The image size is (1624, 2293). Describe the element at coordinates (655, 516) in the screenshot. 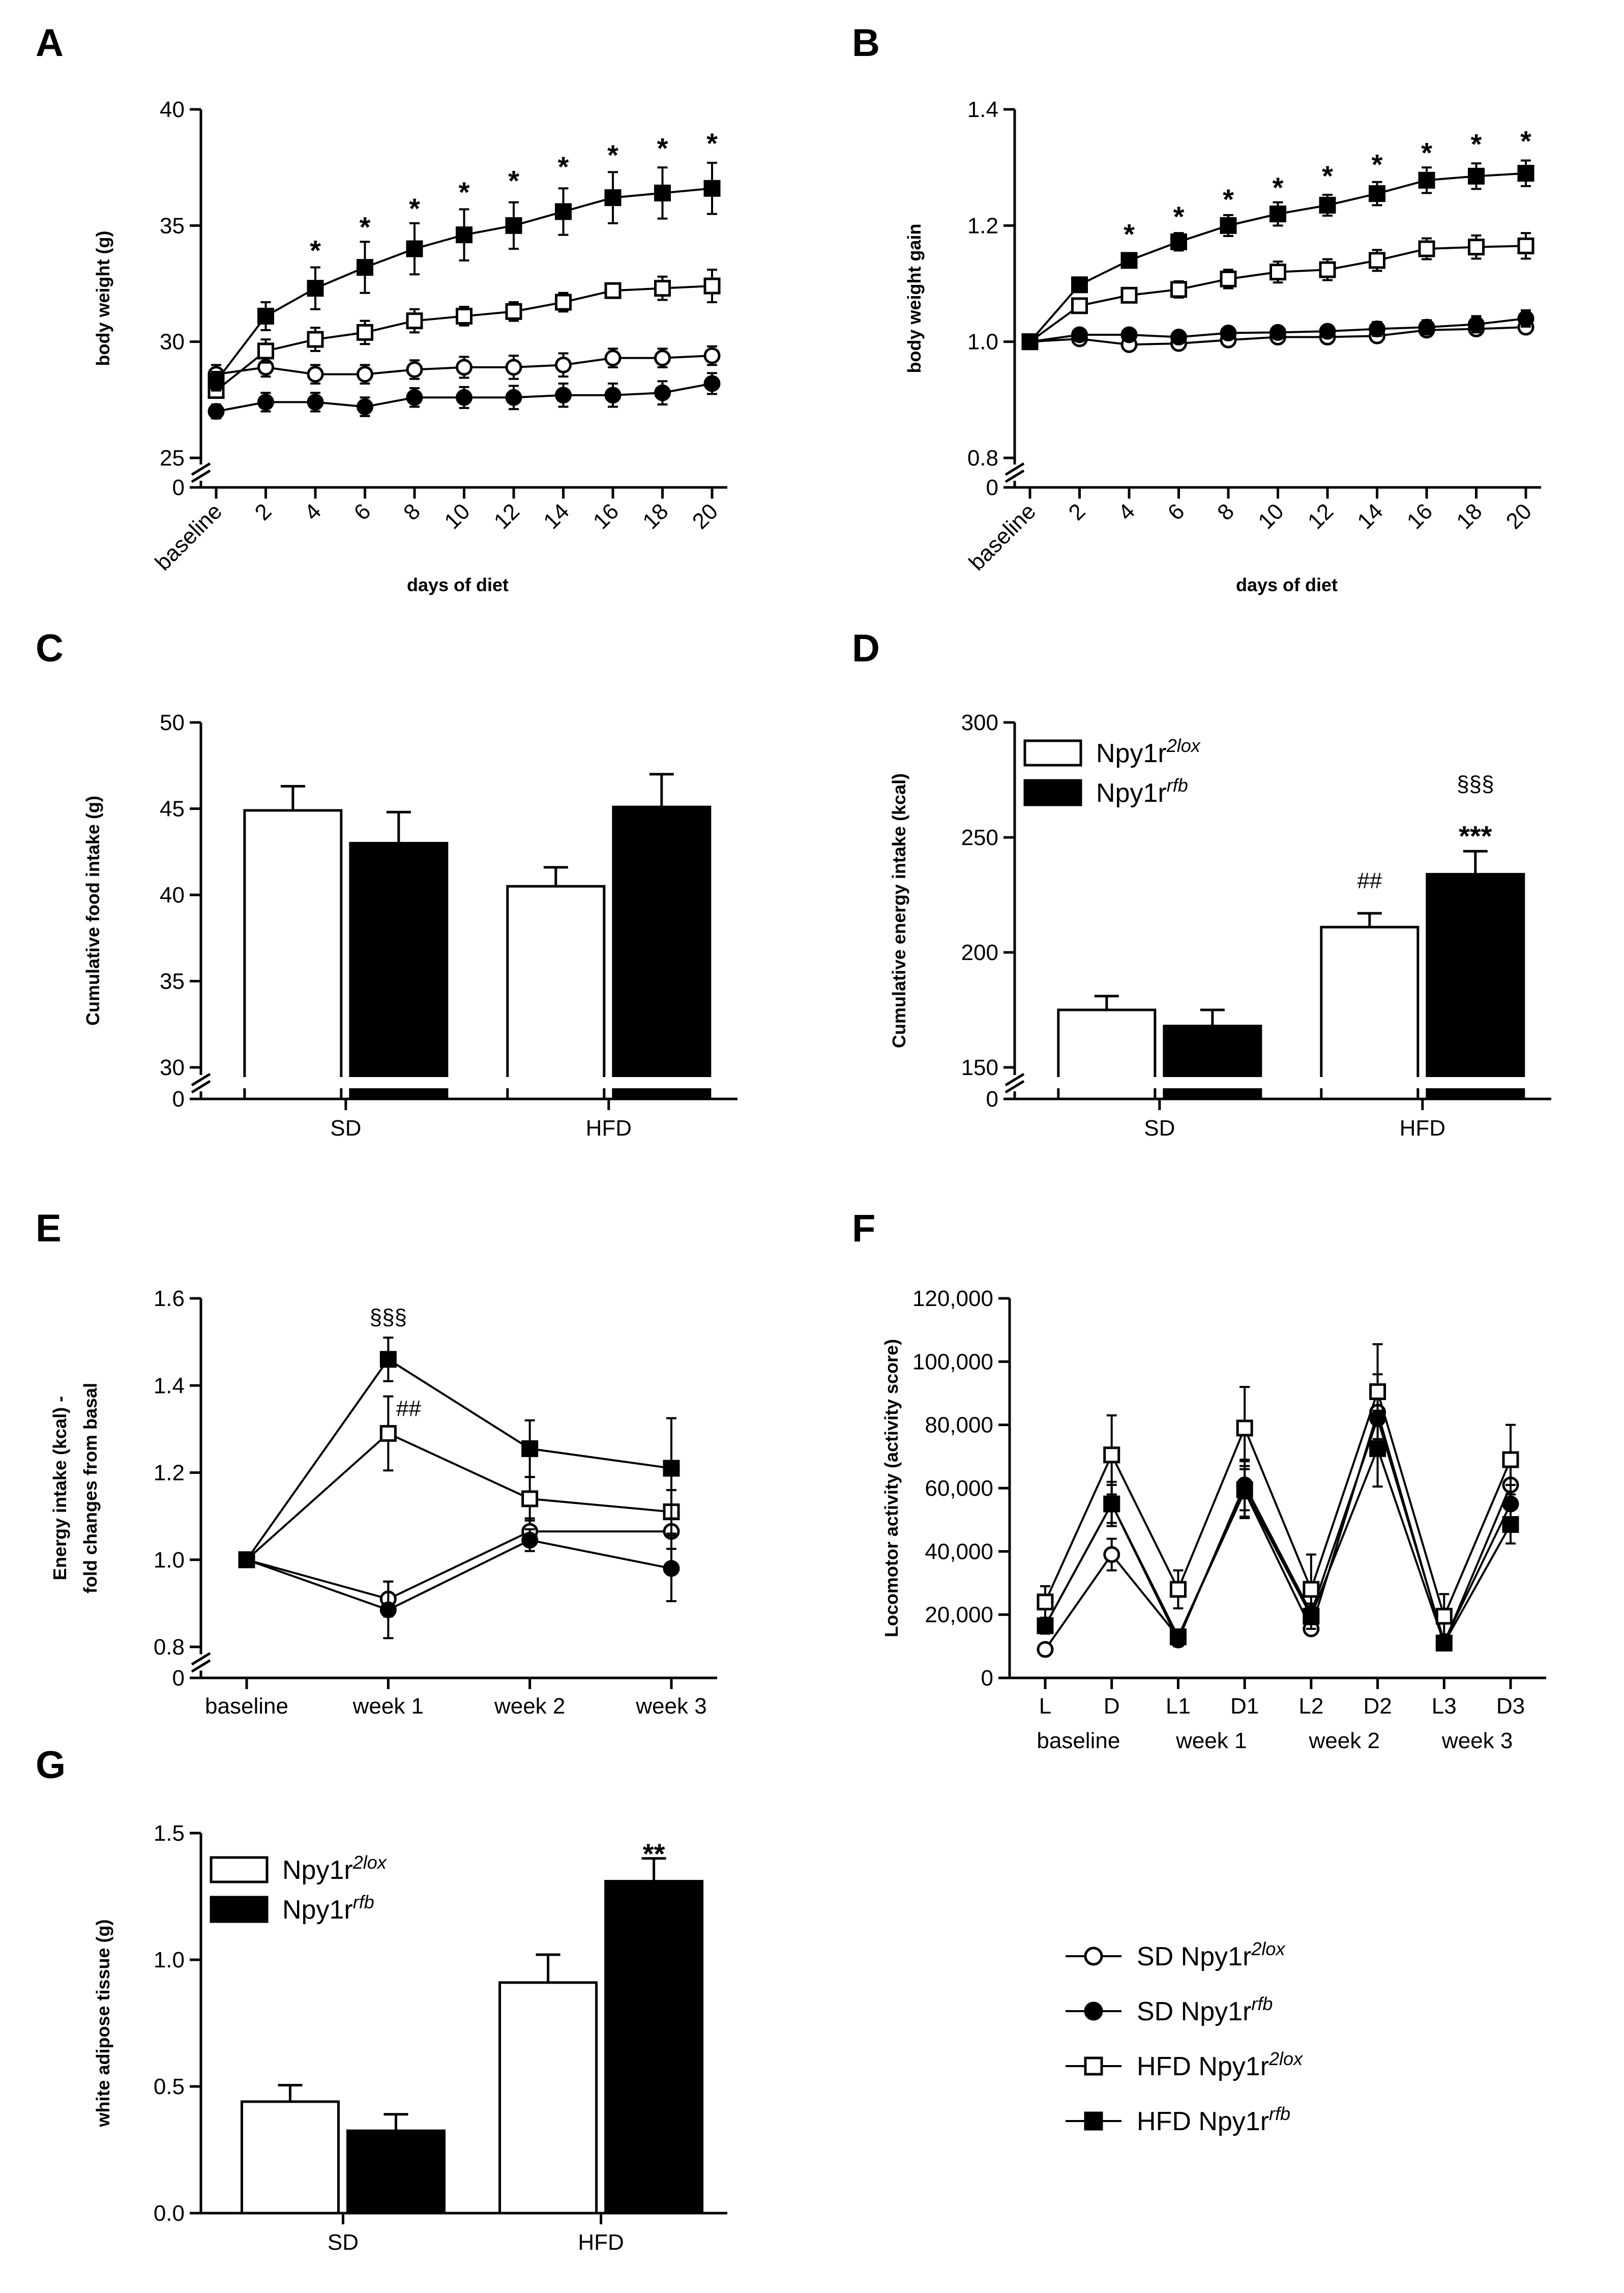

I see `x-tick-label: 18` at that location.